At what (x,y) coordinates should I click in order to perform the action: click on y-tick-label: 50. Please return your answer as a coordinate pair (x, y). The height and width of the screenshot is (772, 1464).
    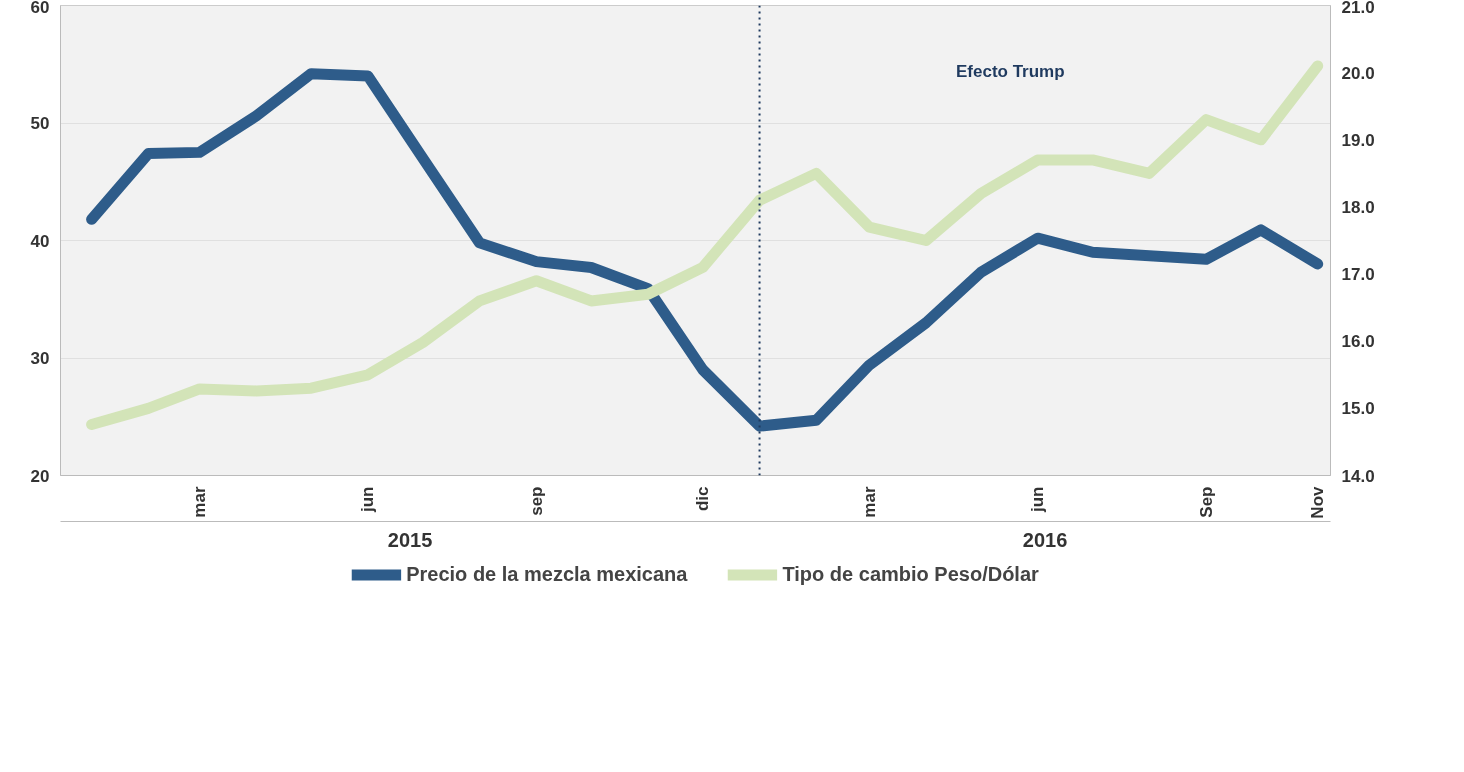
    Looking at the image, I should click on (40, 123).